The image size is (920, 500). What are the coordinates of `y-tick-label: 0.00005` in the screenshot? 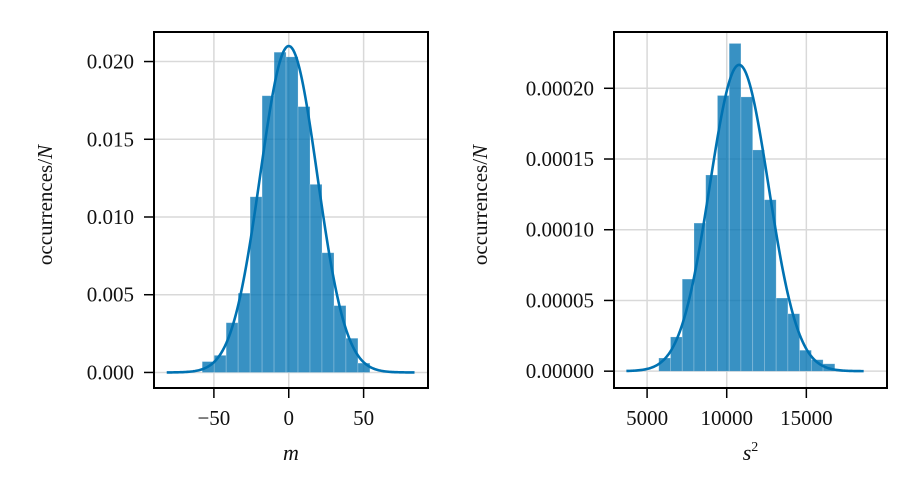 It's located at (560, 300).